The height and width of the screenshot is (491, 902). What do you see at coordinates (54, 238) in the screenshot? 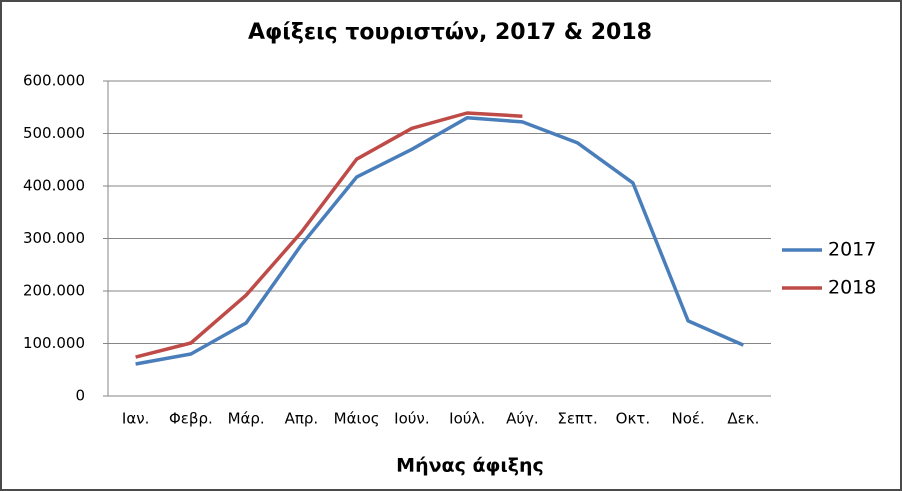
I see `y-tick-label: 300.000` at bounding box center [54, 238].